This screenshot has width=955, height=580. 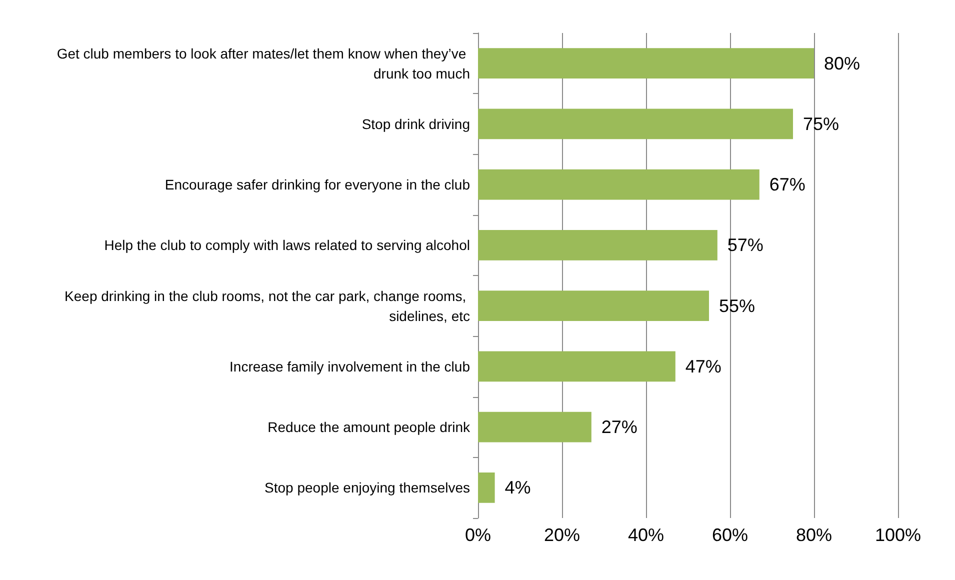 I want to click on data-label: 55%, so click(x=737, y=306).